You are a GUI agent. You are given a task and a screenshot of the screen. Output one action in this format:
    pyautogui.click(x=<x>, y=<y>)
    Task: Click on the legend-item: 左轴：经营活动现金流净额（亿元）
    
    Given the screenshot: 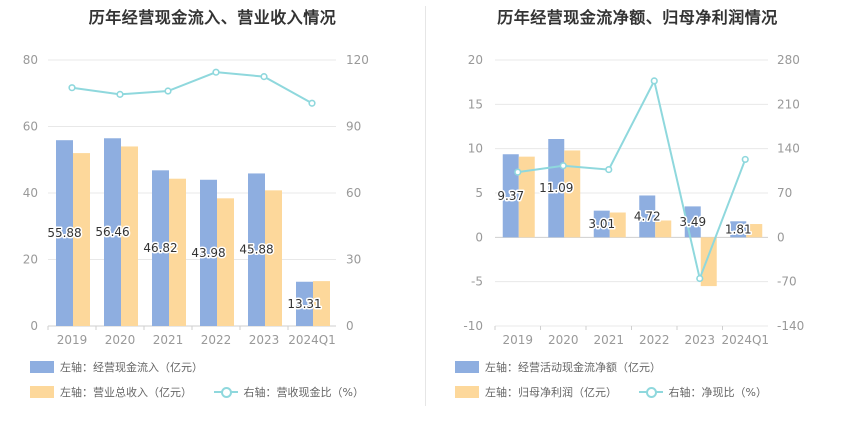 What is the action you would take?
    pyautogui.click(x=558, y=367)
    